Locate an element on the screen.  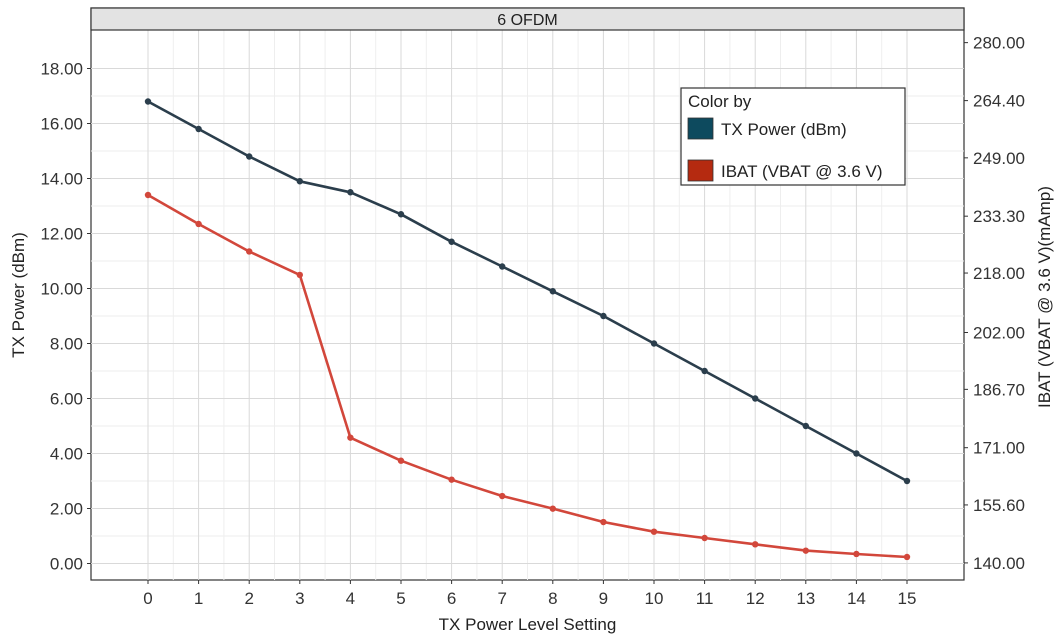
x-tick-label: 7 is located at coordinates (501, 598).